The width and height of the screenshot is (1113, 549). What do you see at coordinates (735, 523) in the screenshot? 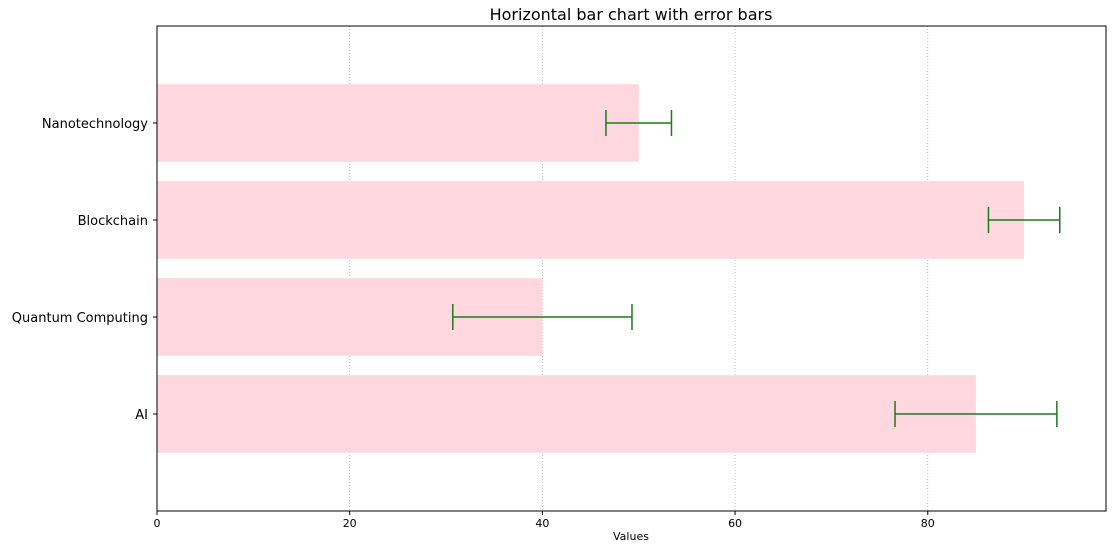
I see `x-tick-label: 60` at bounding box center [735, 523].